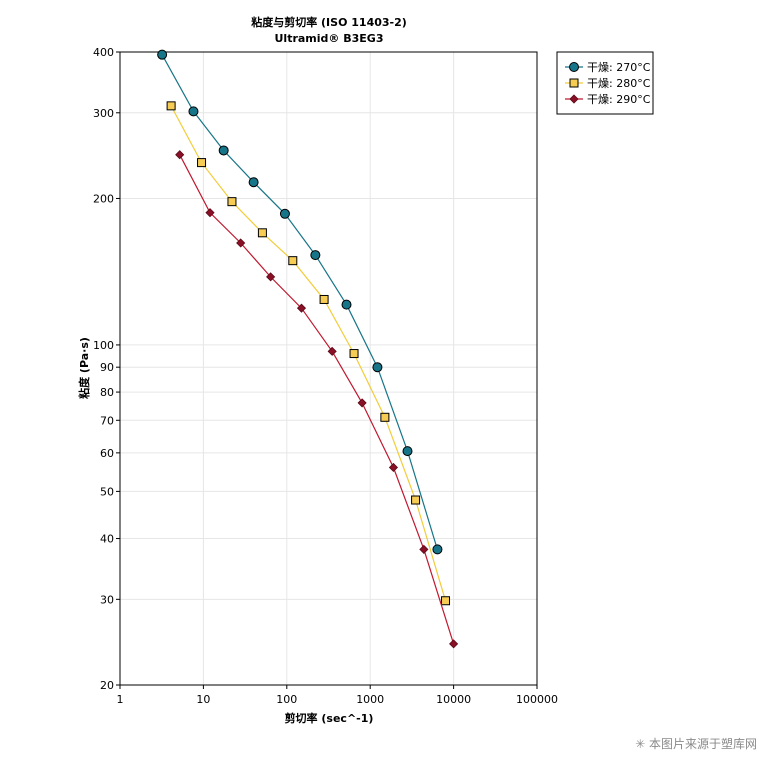 This screenshot has height=764, width=769. Describe the element at coordinates (337, 695) in the screenshot. I see `x-axis-ticks: 1 10 100 1000 10000 100000` at that location.